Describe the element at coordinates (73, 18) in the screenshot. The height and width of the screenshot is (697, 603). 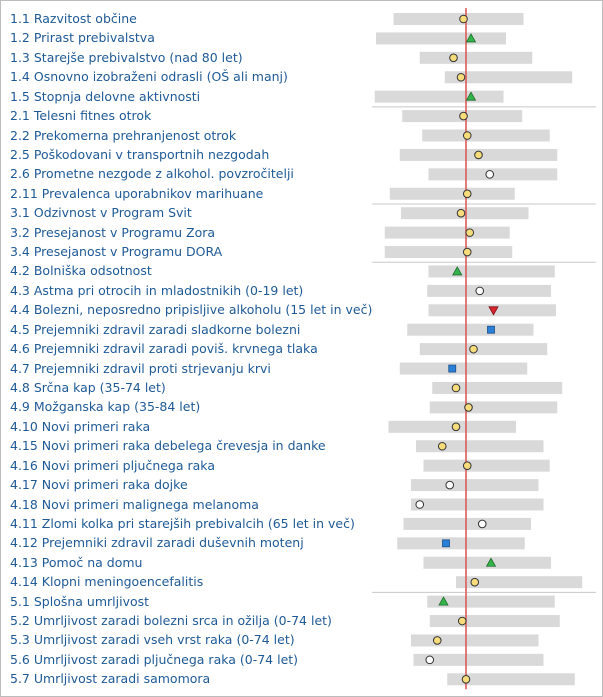
I see `indicator-label: 1.1 Razvitost občine` at that location.